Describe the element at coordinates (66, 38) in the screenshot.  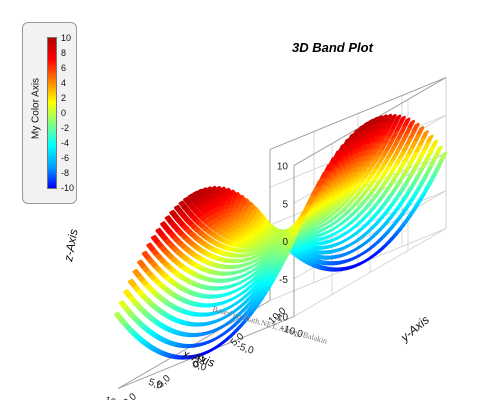
I see `color-bar-tick-label: 10` at that location.